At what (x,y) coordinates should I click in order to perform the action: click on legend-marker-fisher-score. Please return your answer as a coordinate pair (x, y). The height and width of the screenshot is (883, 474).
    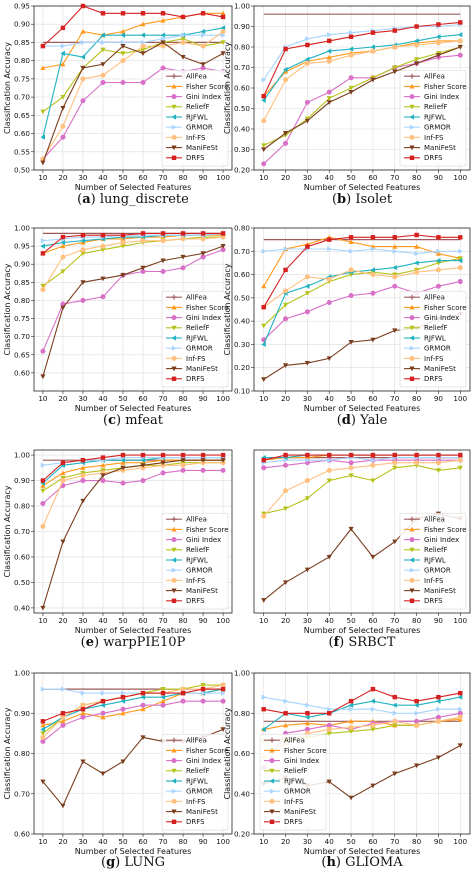
    Looking at the image, I should click on (174, 86).